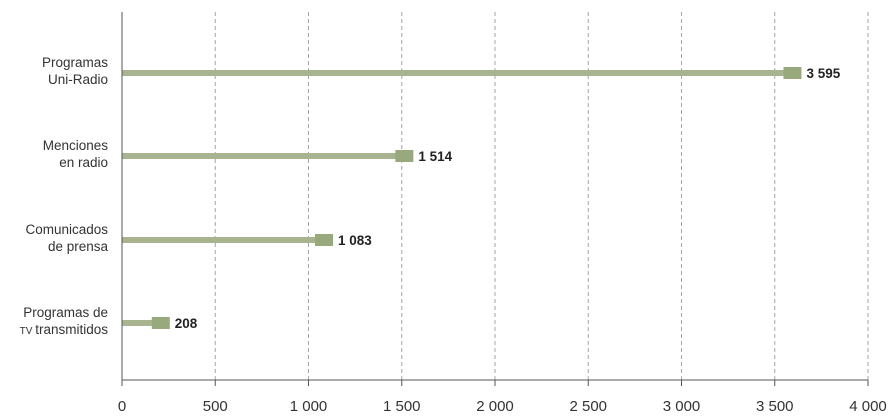  Describe the element at coordinates (28, 331) in the screenshot. I see `category-label-abbrev: TV` at that location.